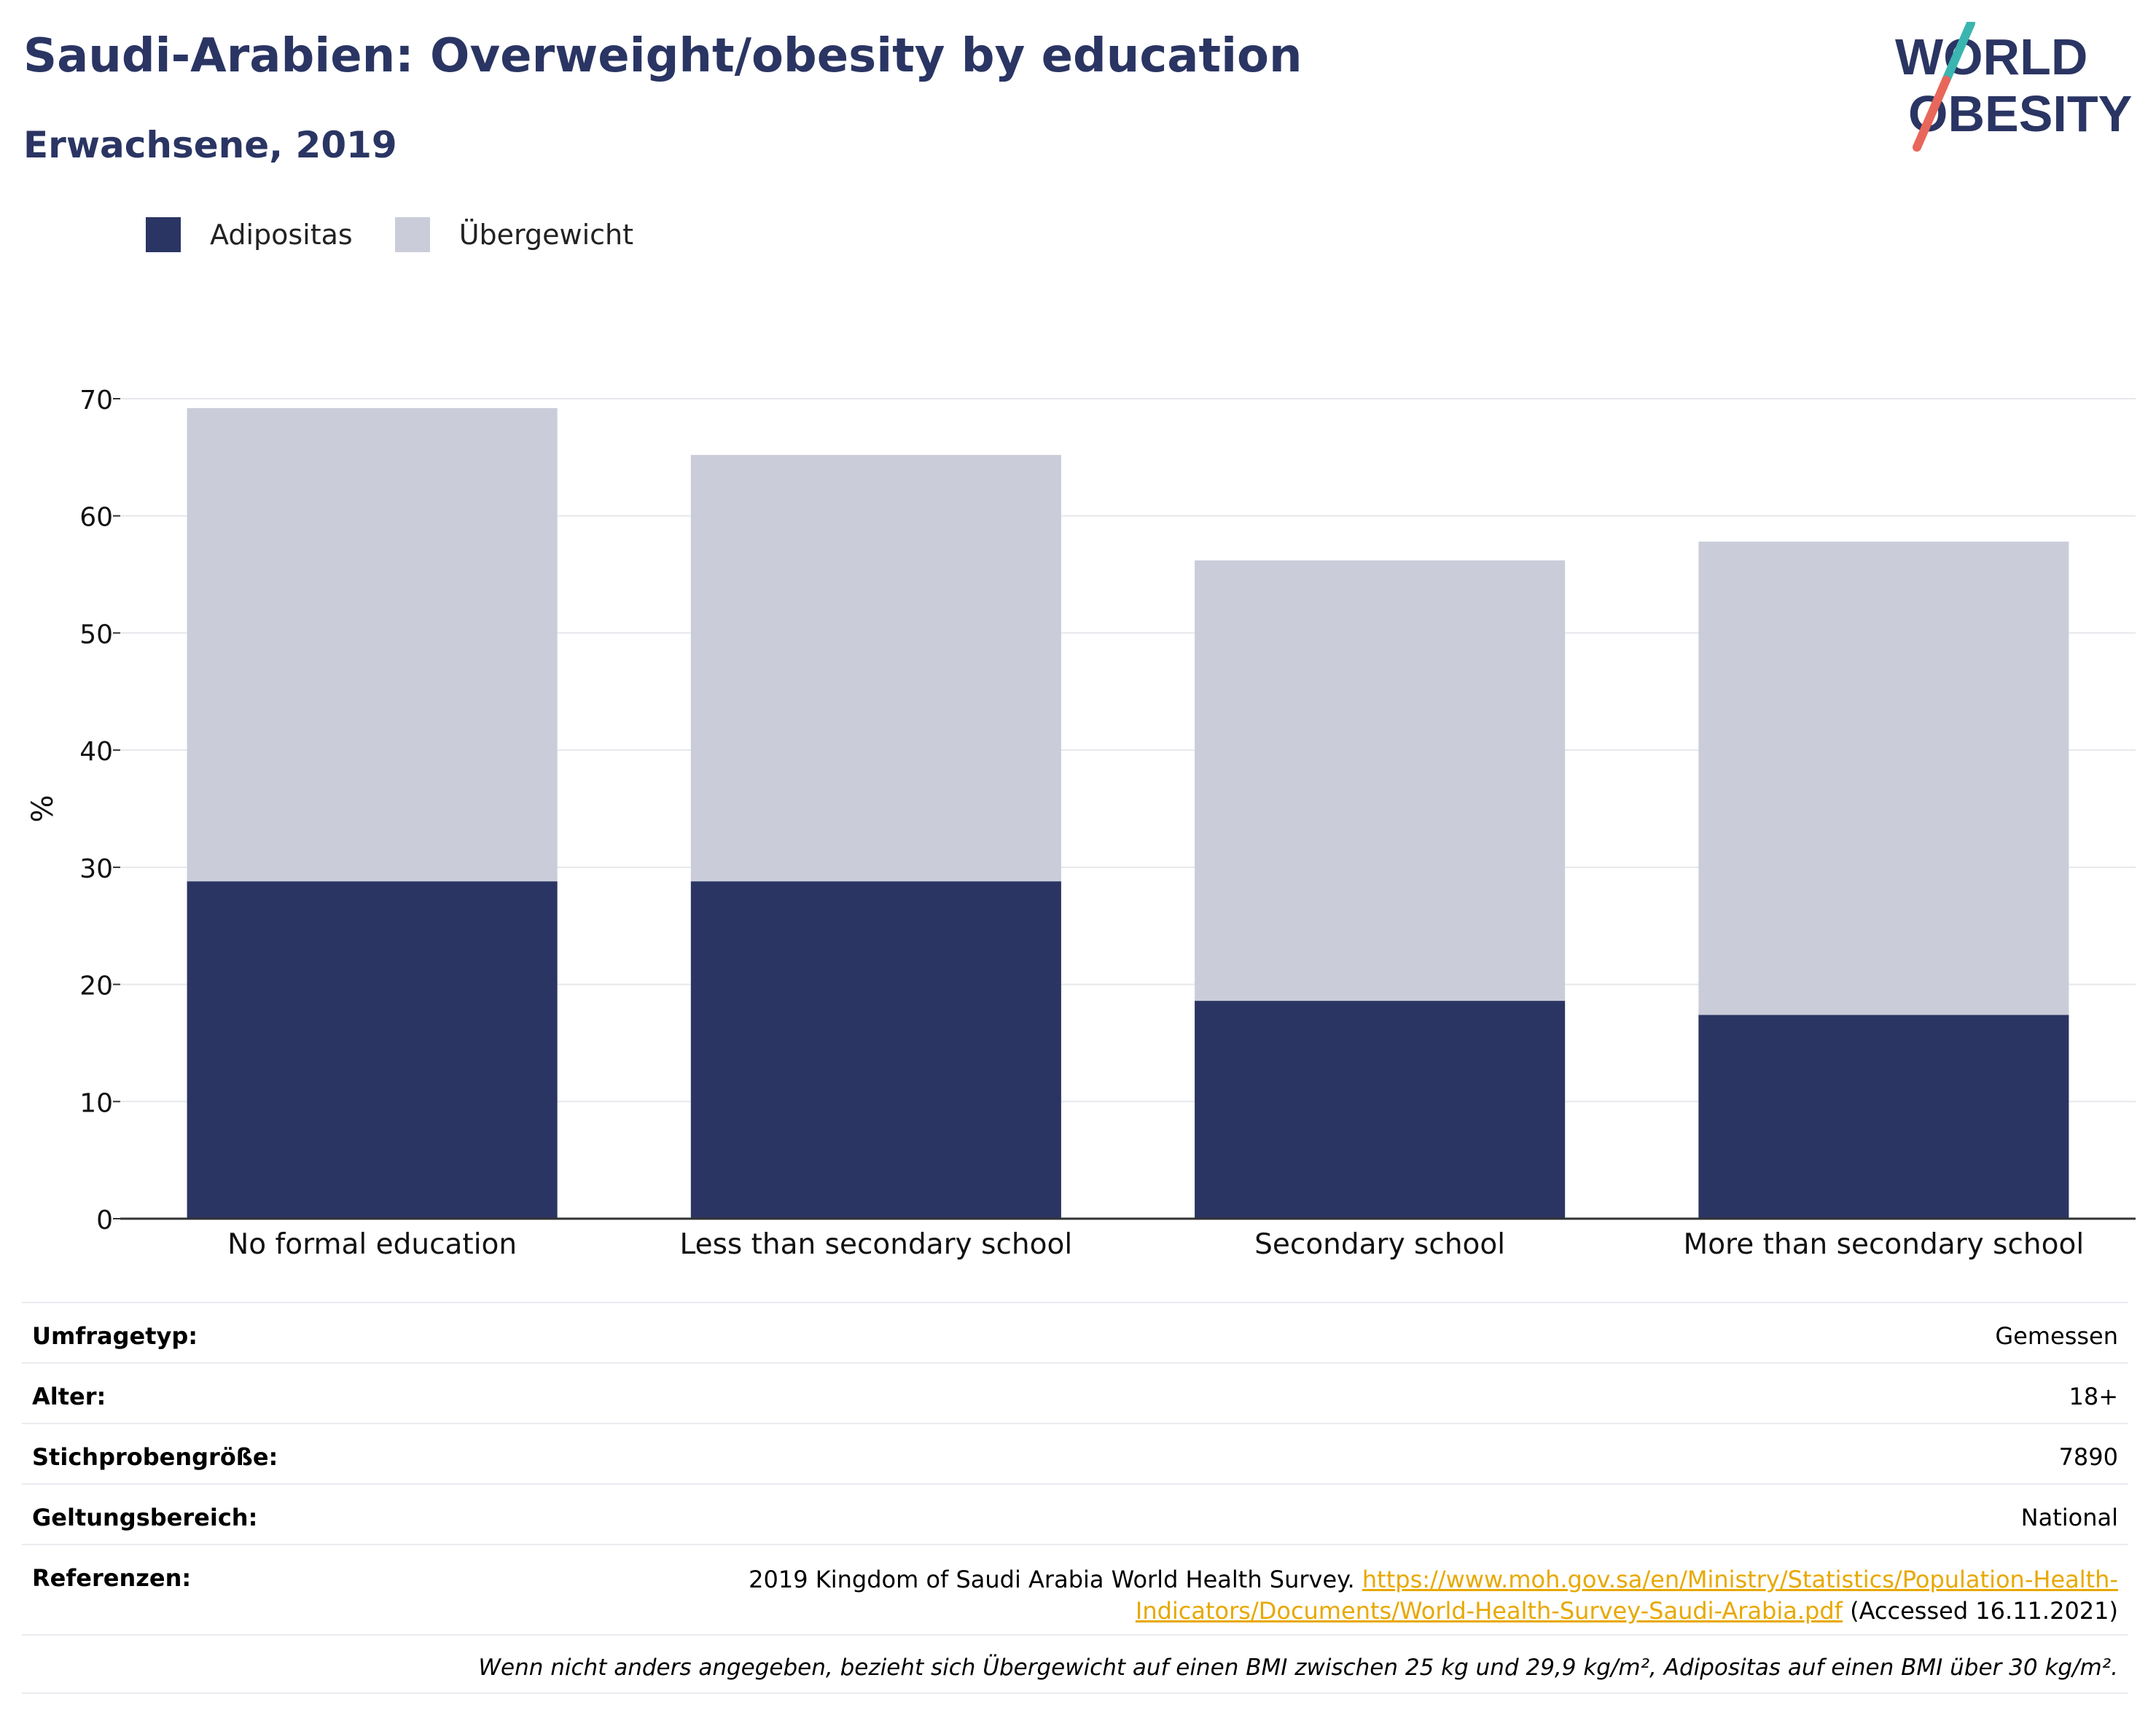 Image resolution: width=2156 pixels, height=1734 pixels. What do you see at coordinates (104, 1220) in the screenshot?
I see `y-tick-label: 0` at bounding box center [104, 1220].